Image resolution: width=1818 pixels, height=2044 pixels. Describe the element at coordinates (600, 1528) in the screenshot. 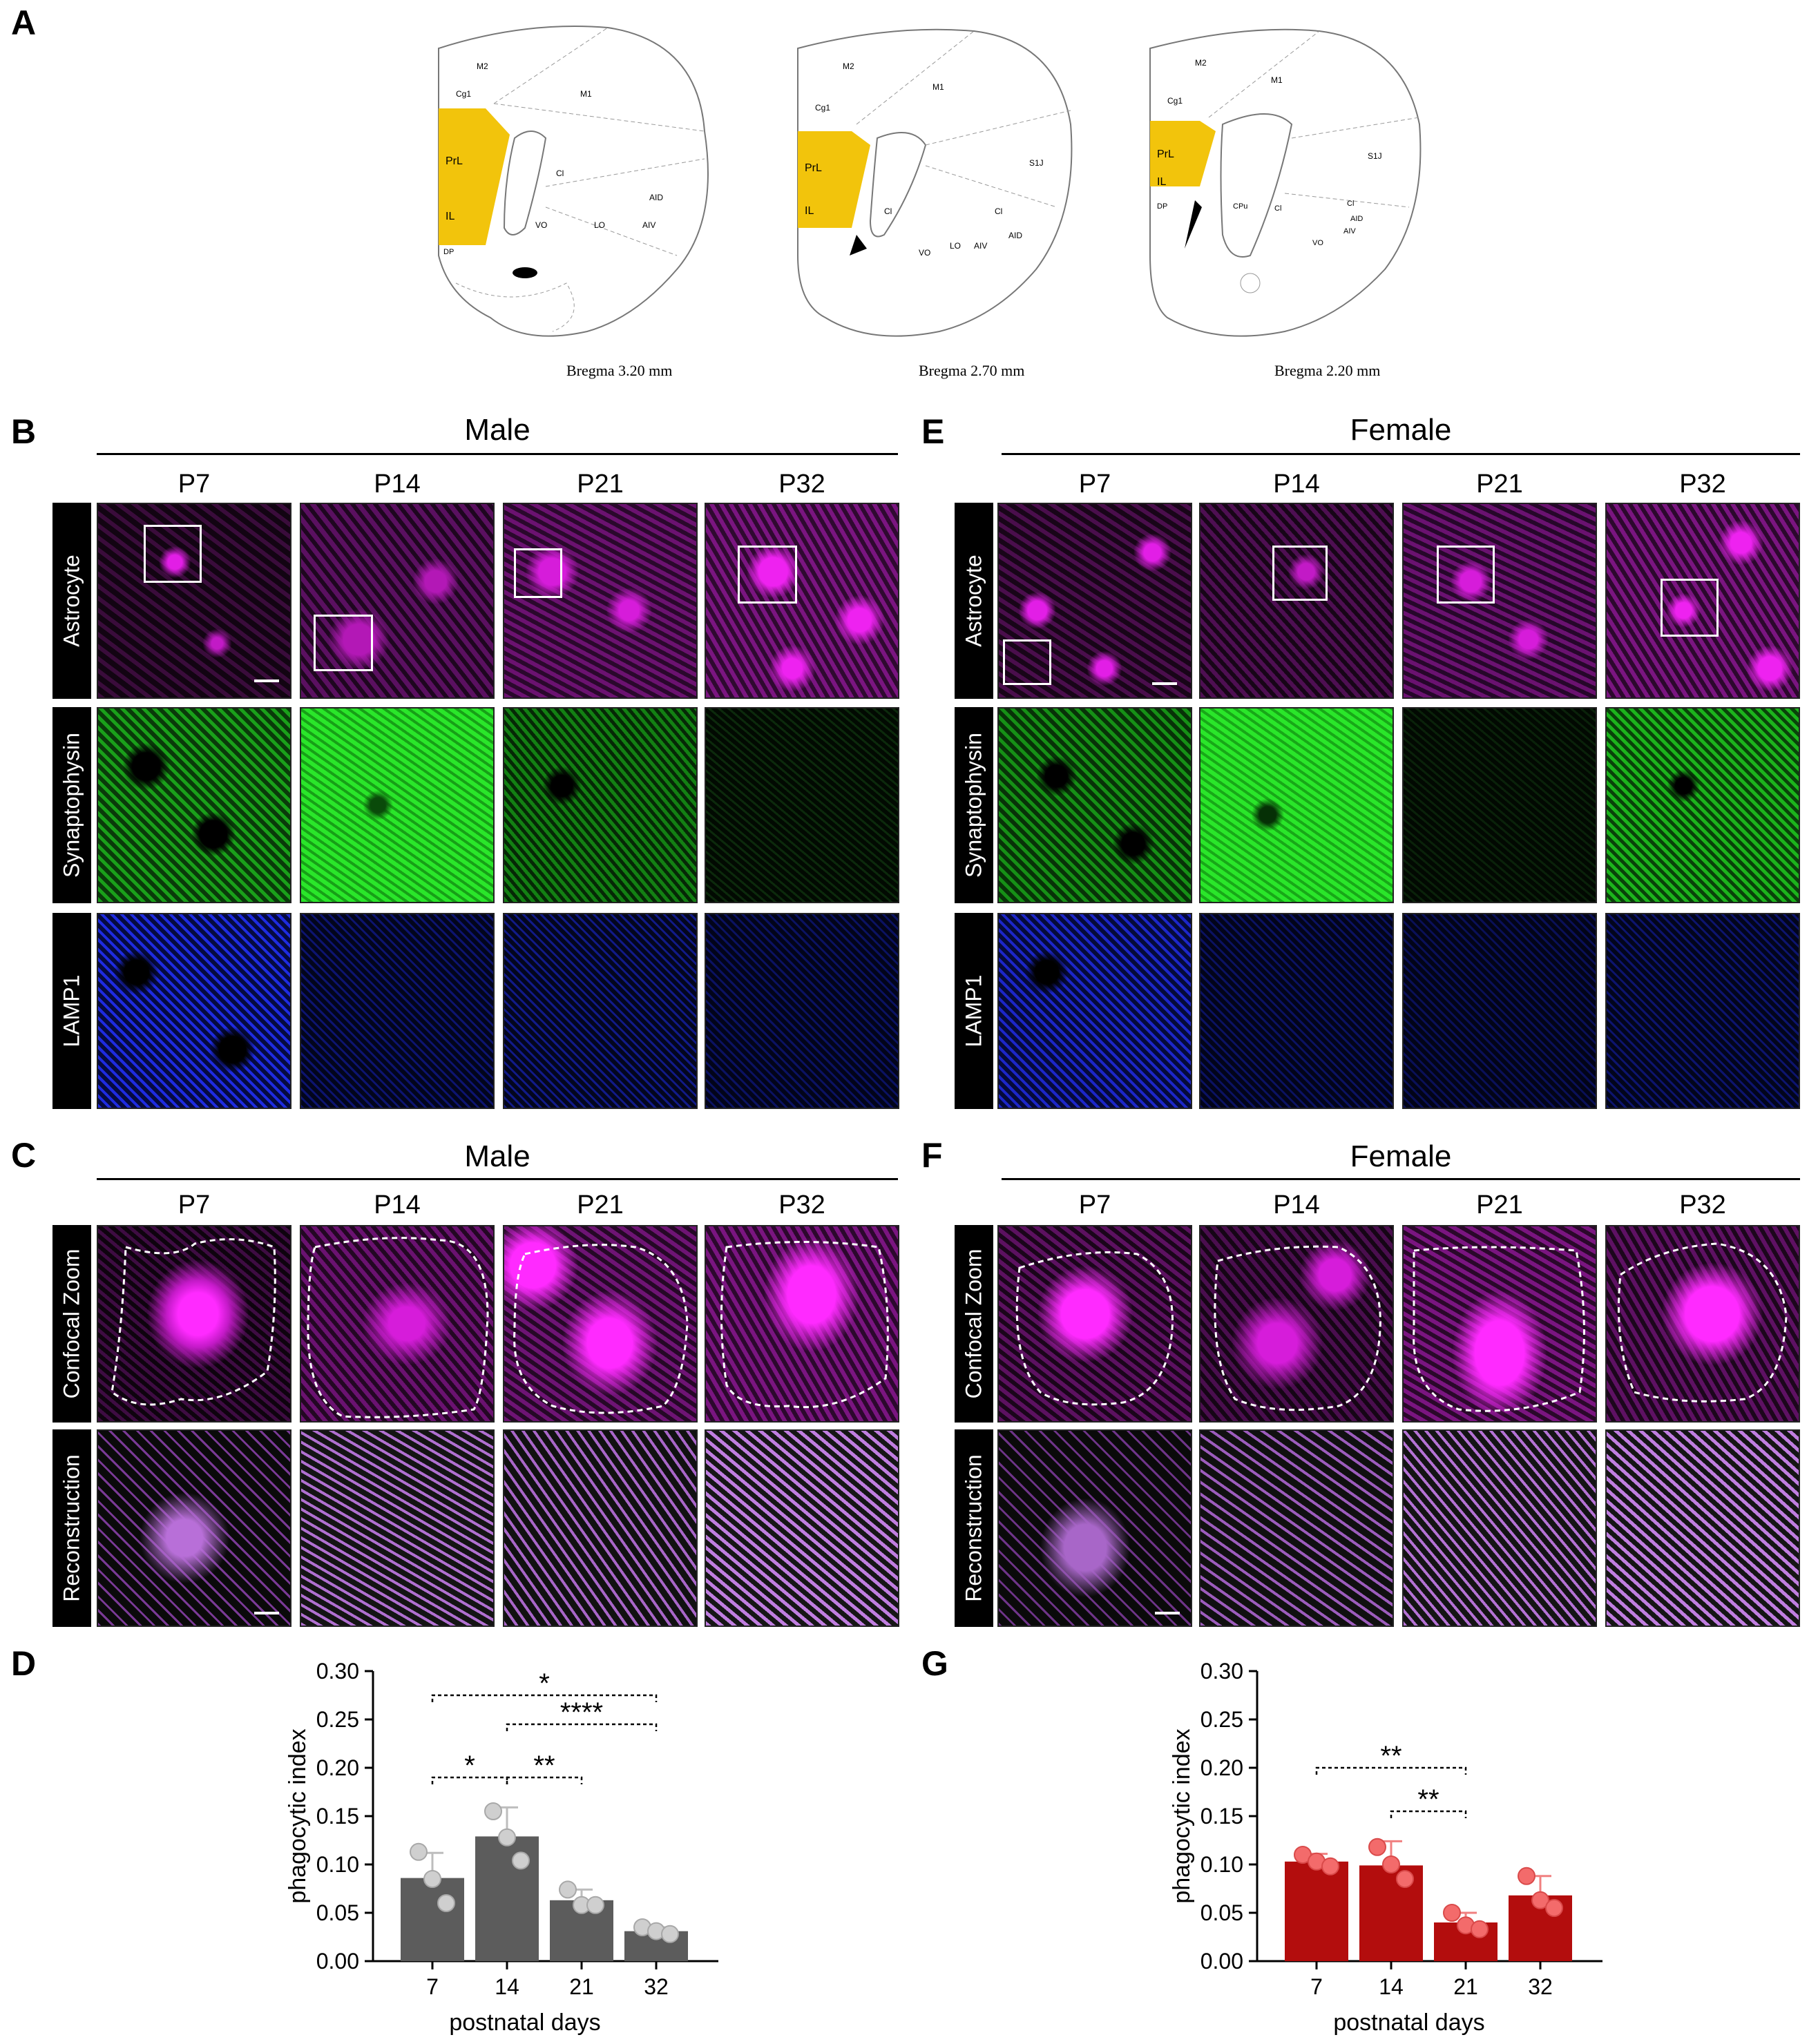

I see `micrograph-male-reconstruction-p21` at that location.